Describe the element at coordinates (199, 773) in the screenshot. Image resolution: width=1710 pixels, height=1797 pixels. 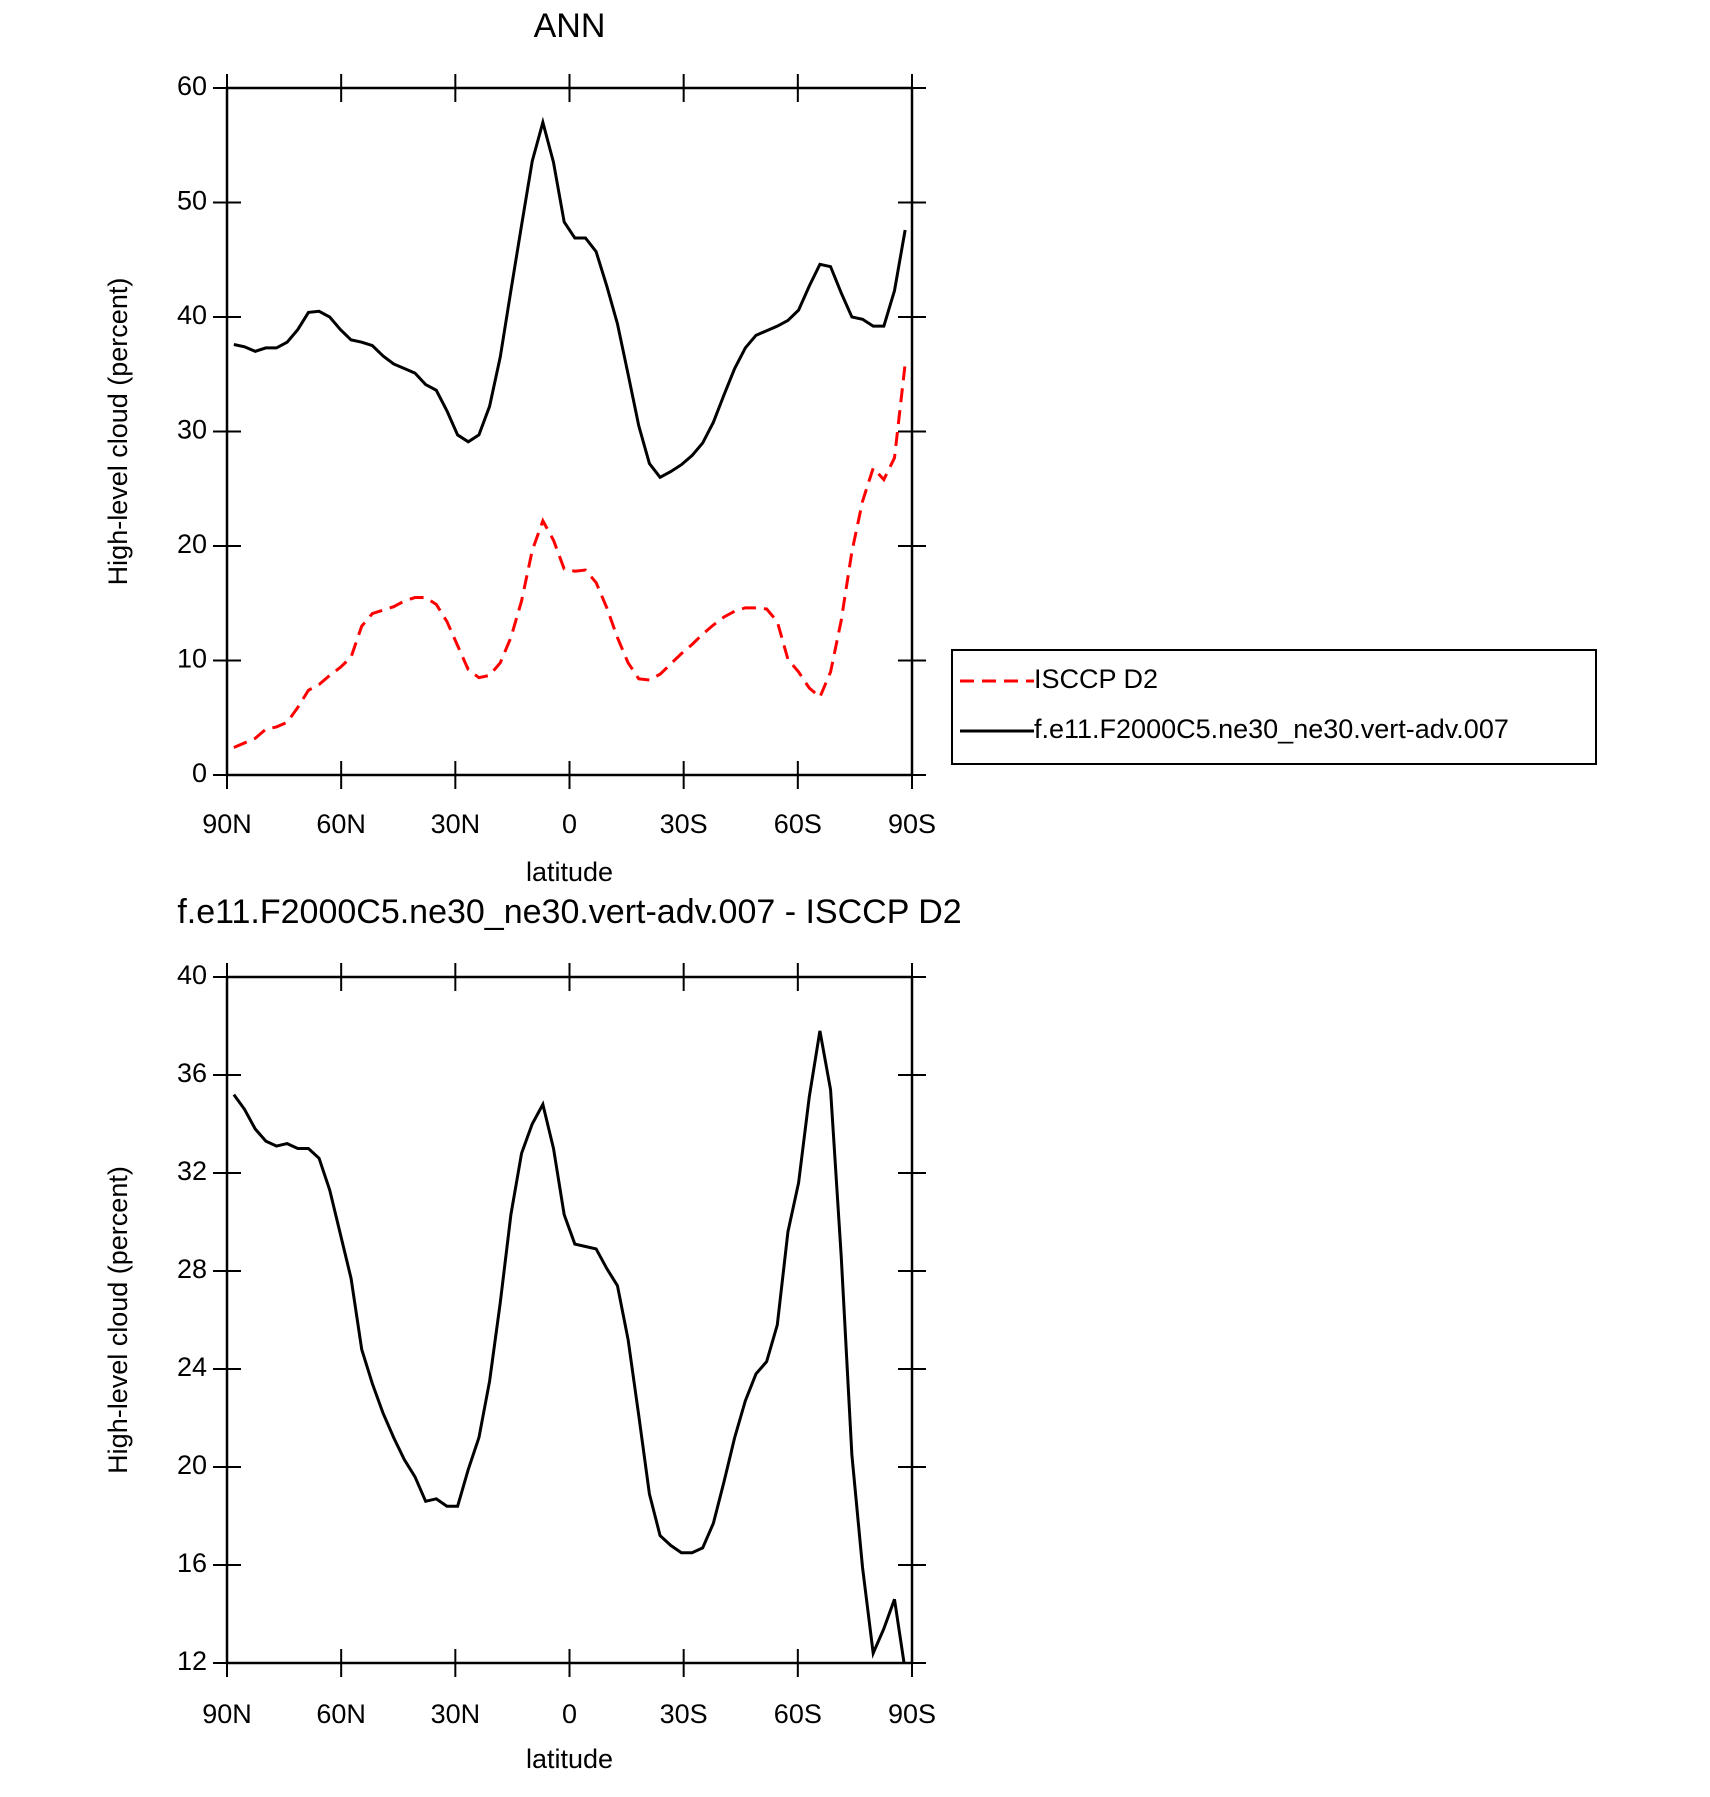
I see `y-tick-label: 0` at that location.